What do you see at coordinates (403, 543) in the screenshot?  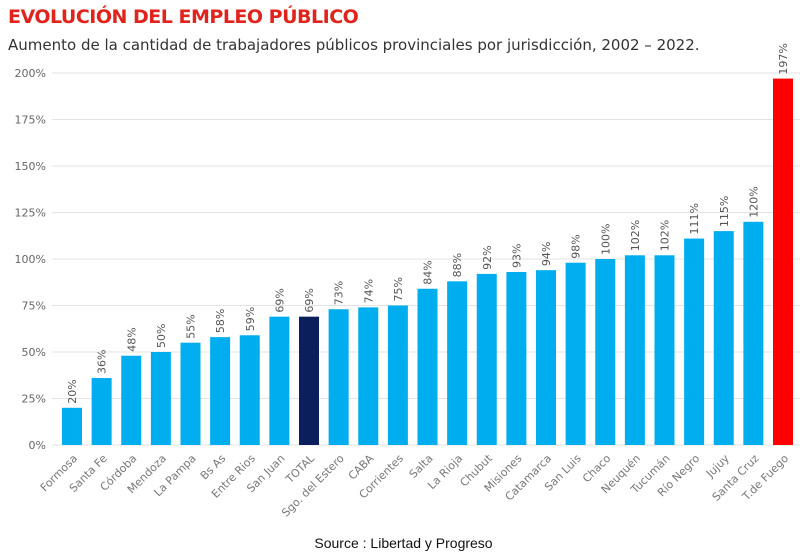 I see `source-note: Source : Libertad y Progreso` at bounding box center [403, 543].